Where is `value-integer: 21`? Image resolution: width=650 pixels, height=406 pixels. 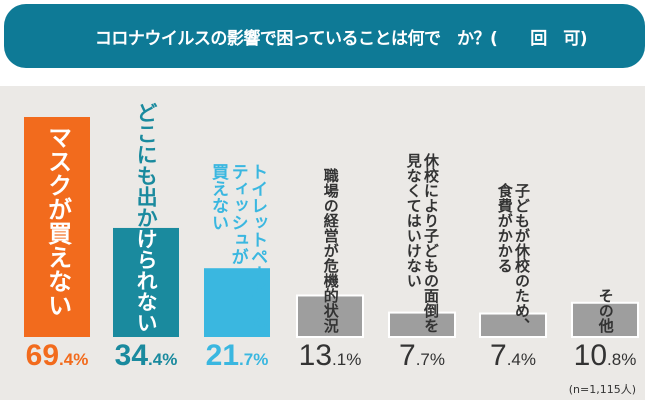 value-integer: 21 is located at coordinates (222, 355).